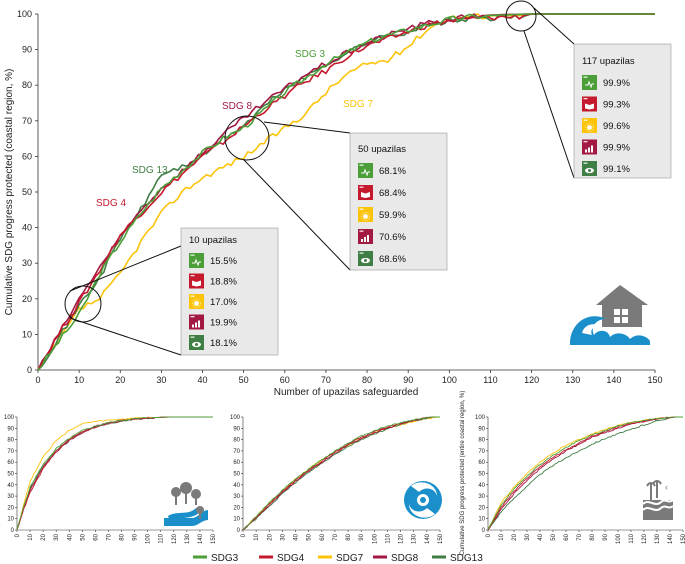 The width and height of the screenshot is (685, 564). What do you see at coordinates (236, 497) in the screenshot?
I see `small-y-tick-label: 30` at bounding box center [236, 497].